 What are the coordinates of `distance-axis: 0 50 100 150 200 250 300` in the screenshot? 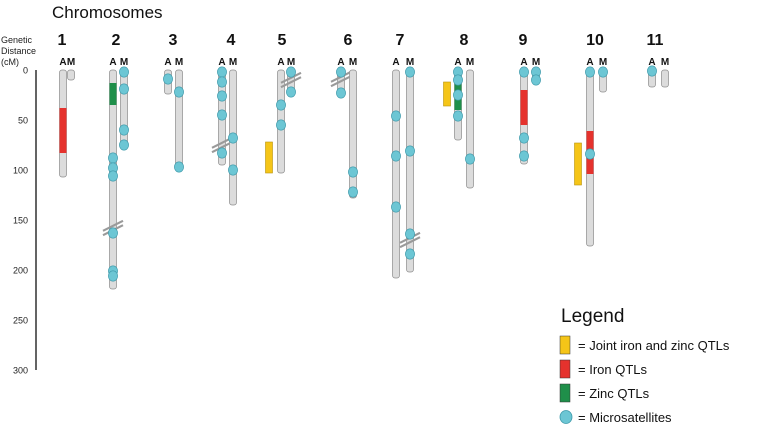 It's located at (25, 221).